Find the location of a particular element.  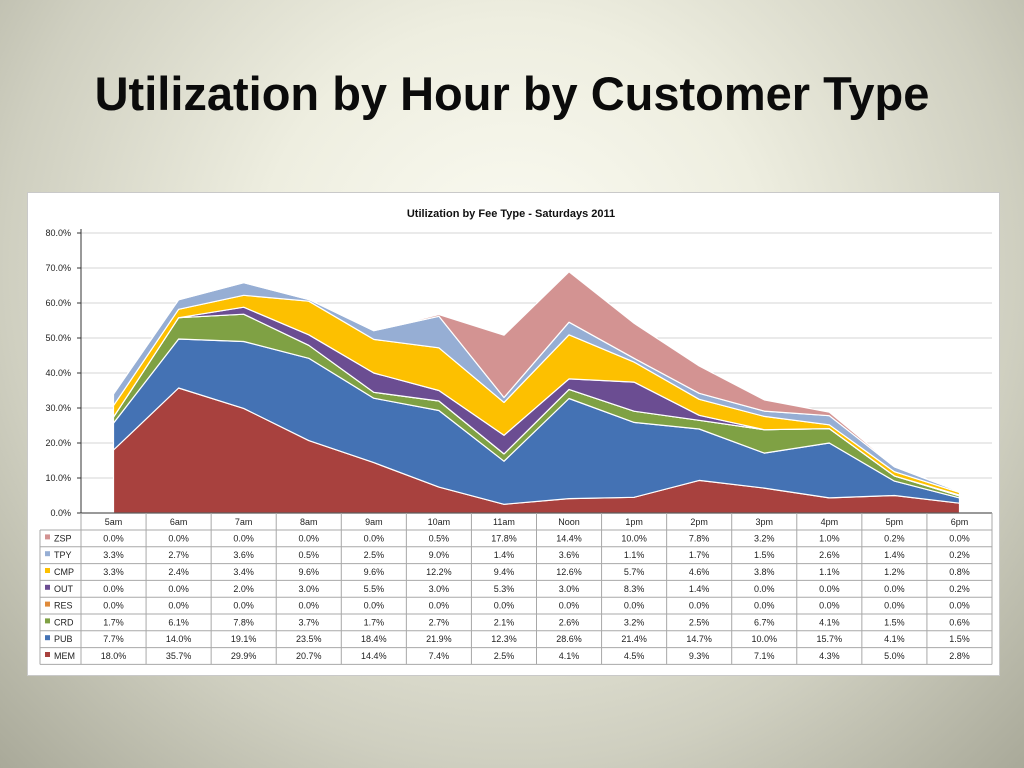

data-label: 3.4% is located at coordinates (243, 572).